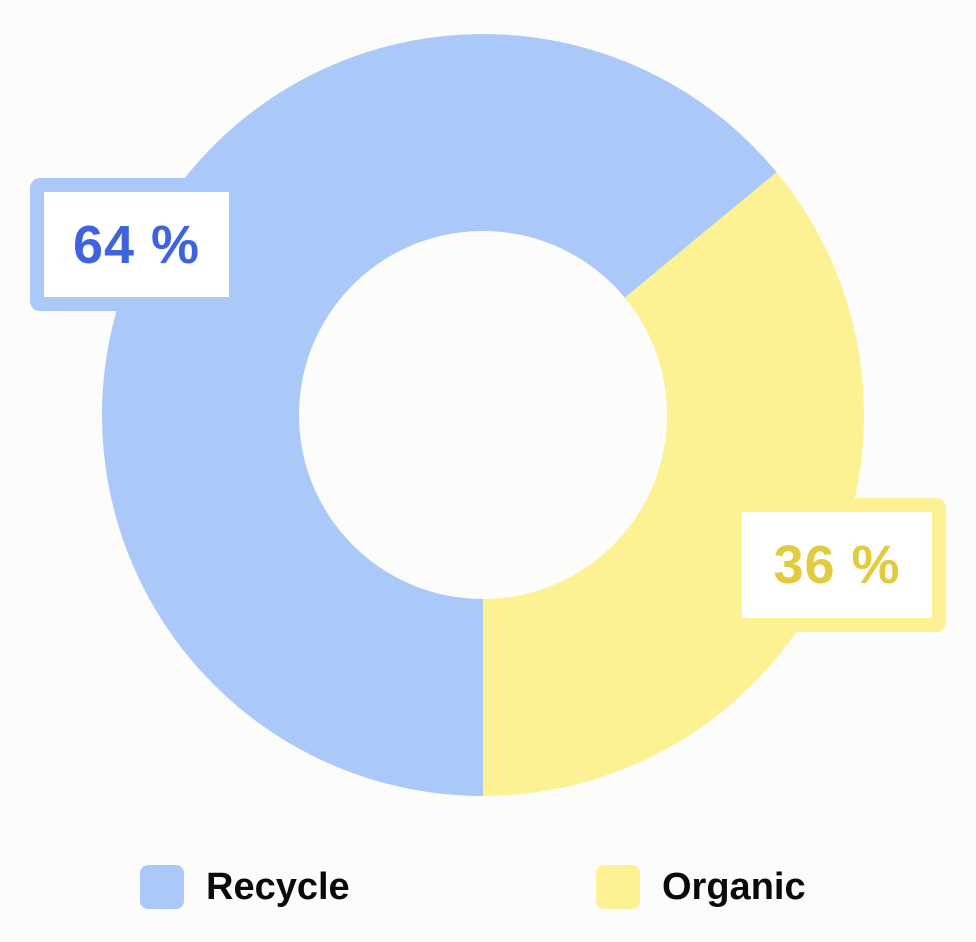  I want to click on legend-item-recycle: Recycle, so click(245, 887).